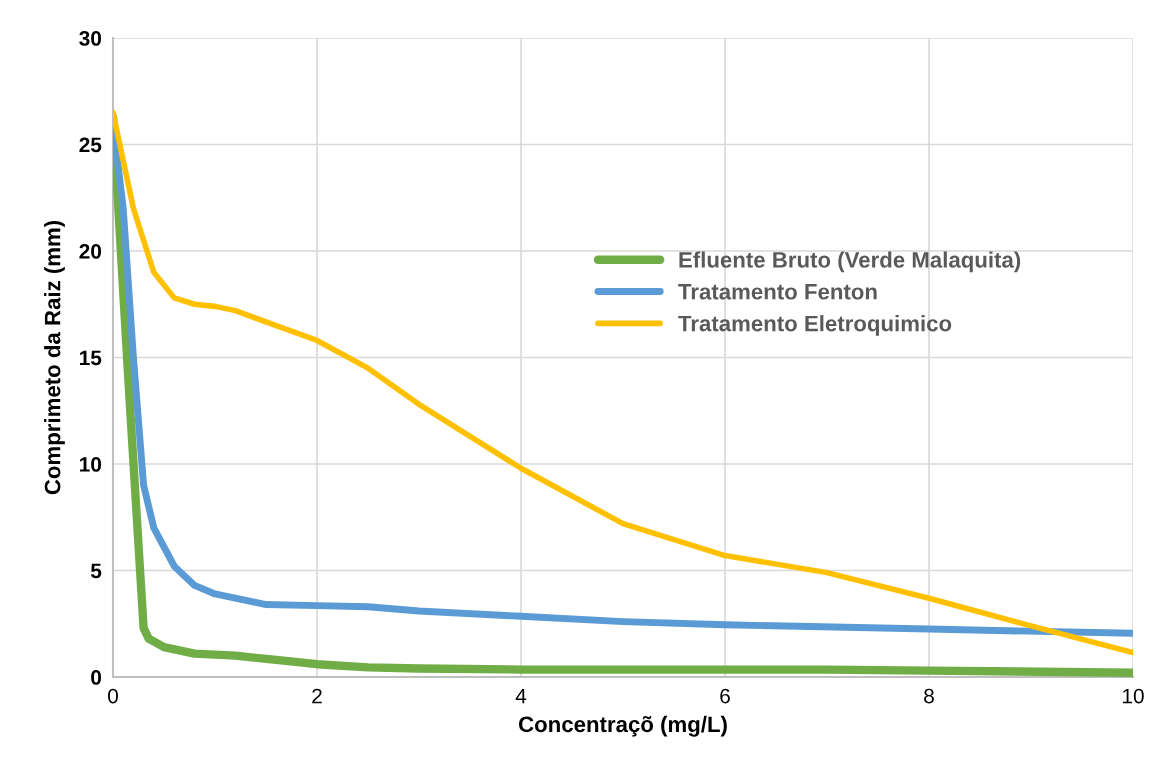 The height and width of the screenshot is (775, 1173). Describe the element at coordinates (777, 292) in the screenshot. I see `legend-label: Tratamento Fenton` at that location.